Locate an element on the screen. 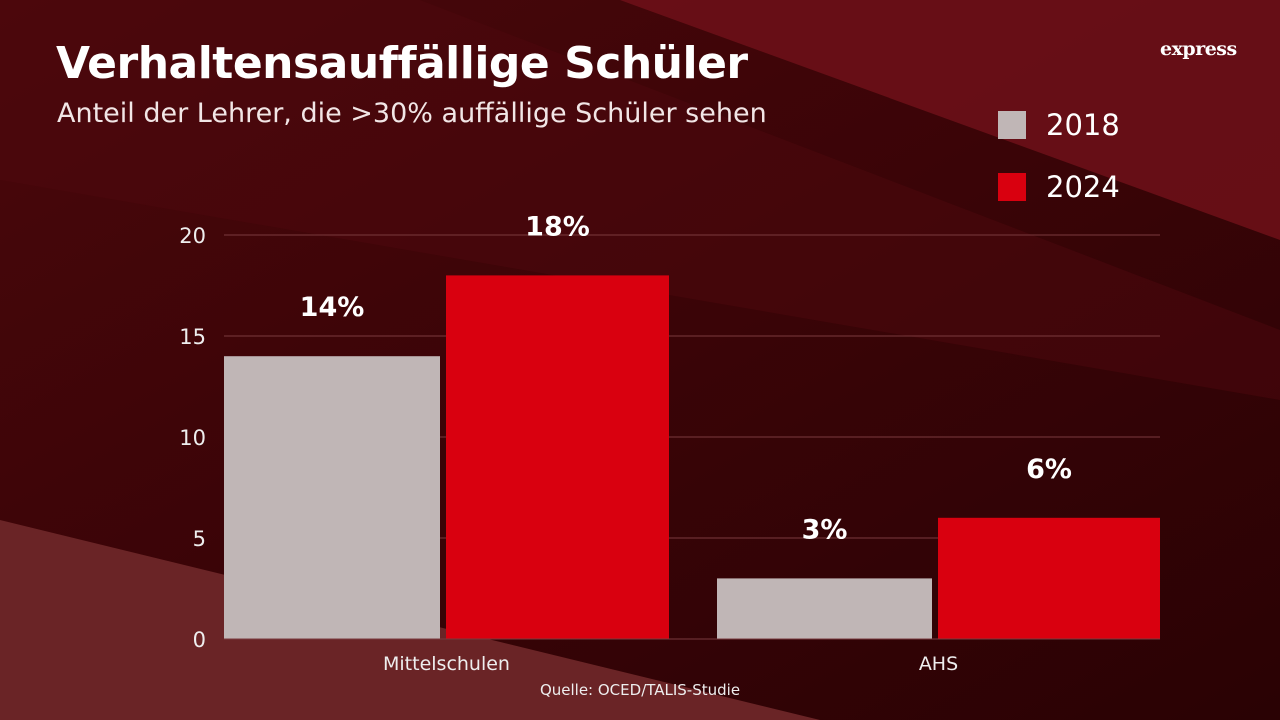  y-tick-label: 10 is located at coordinates (192, 438).